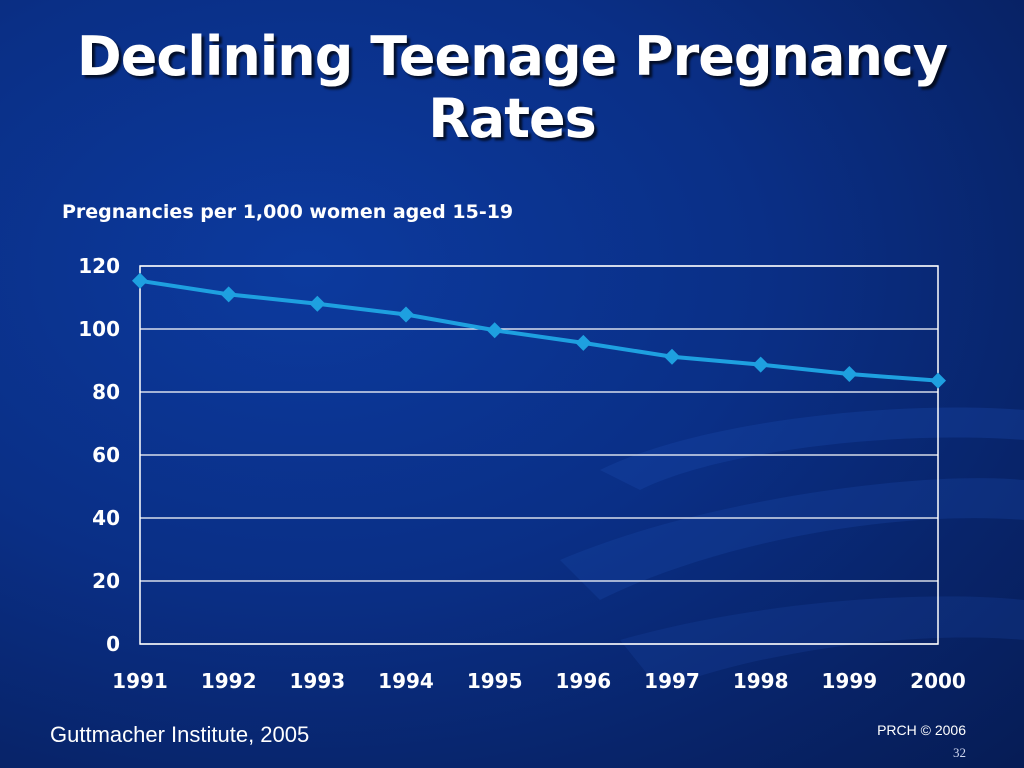 This screenshot has height=768, width=1024. Describe the element at coordinates (106, 455) in the screenshot. I see `y-tick-label: 60` at that location.